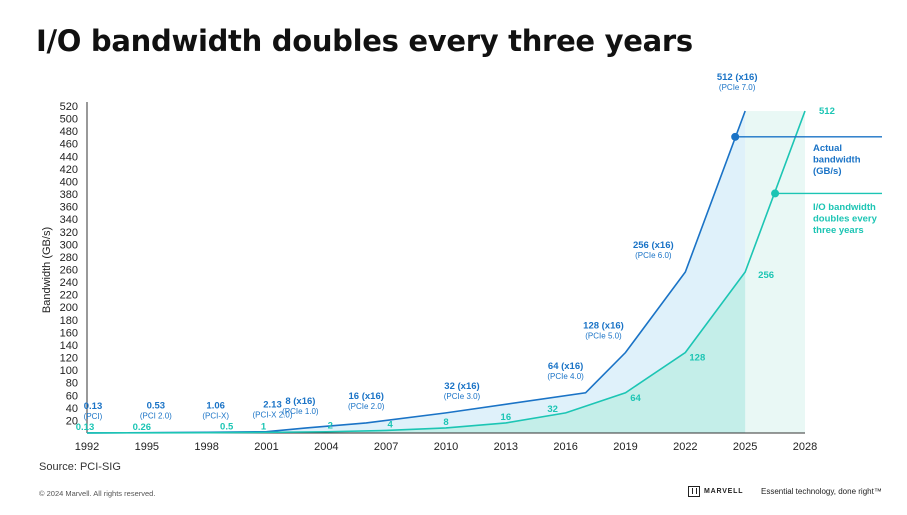 The height and width of the screenshot is (515, 907). What do you see at coordinates (565, 376) in the screenshot?
I see `actual-version-label: (PCIe 4.0)` at bounding box center [565, 376].